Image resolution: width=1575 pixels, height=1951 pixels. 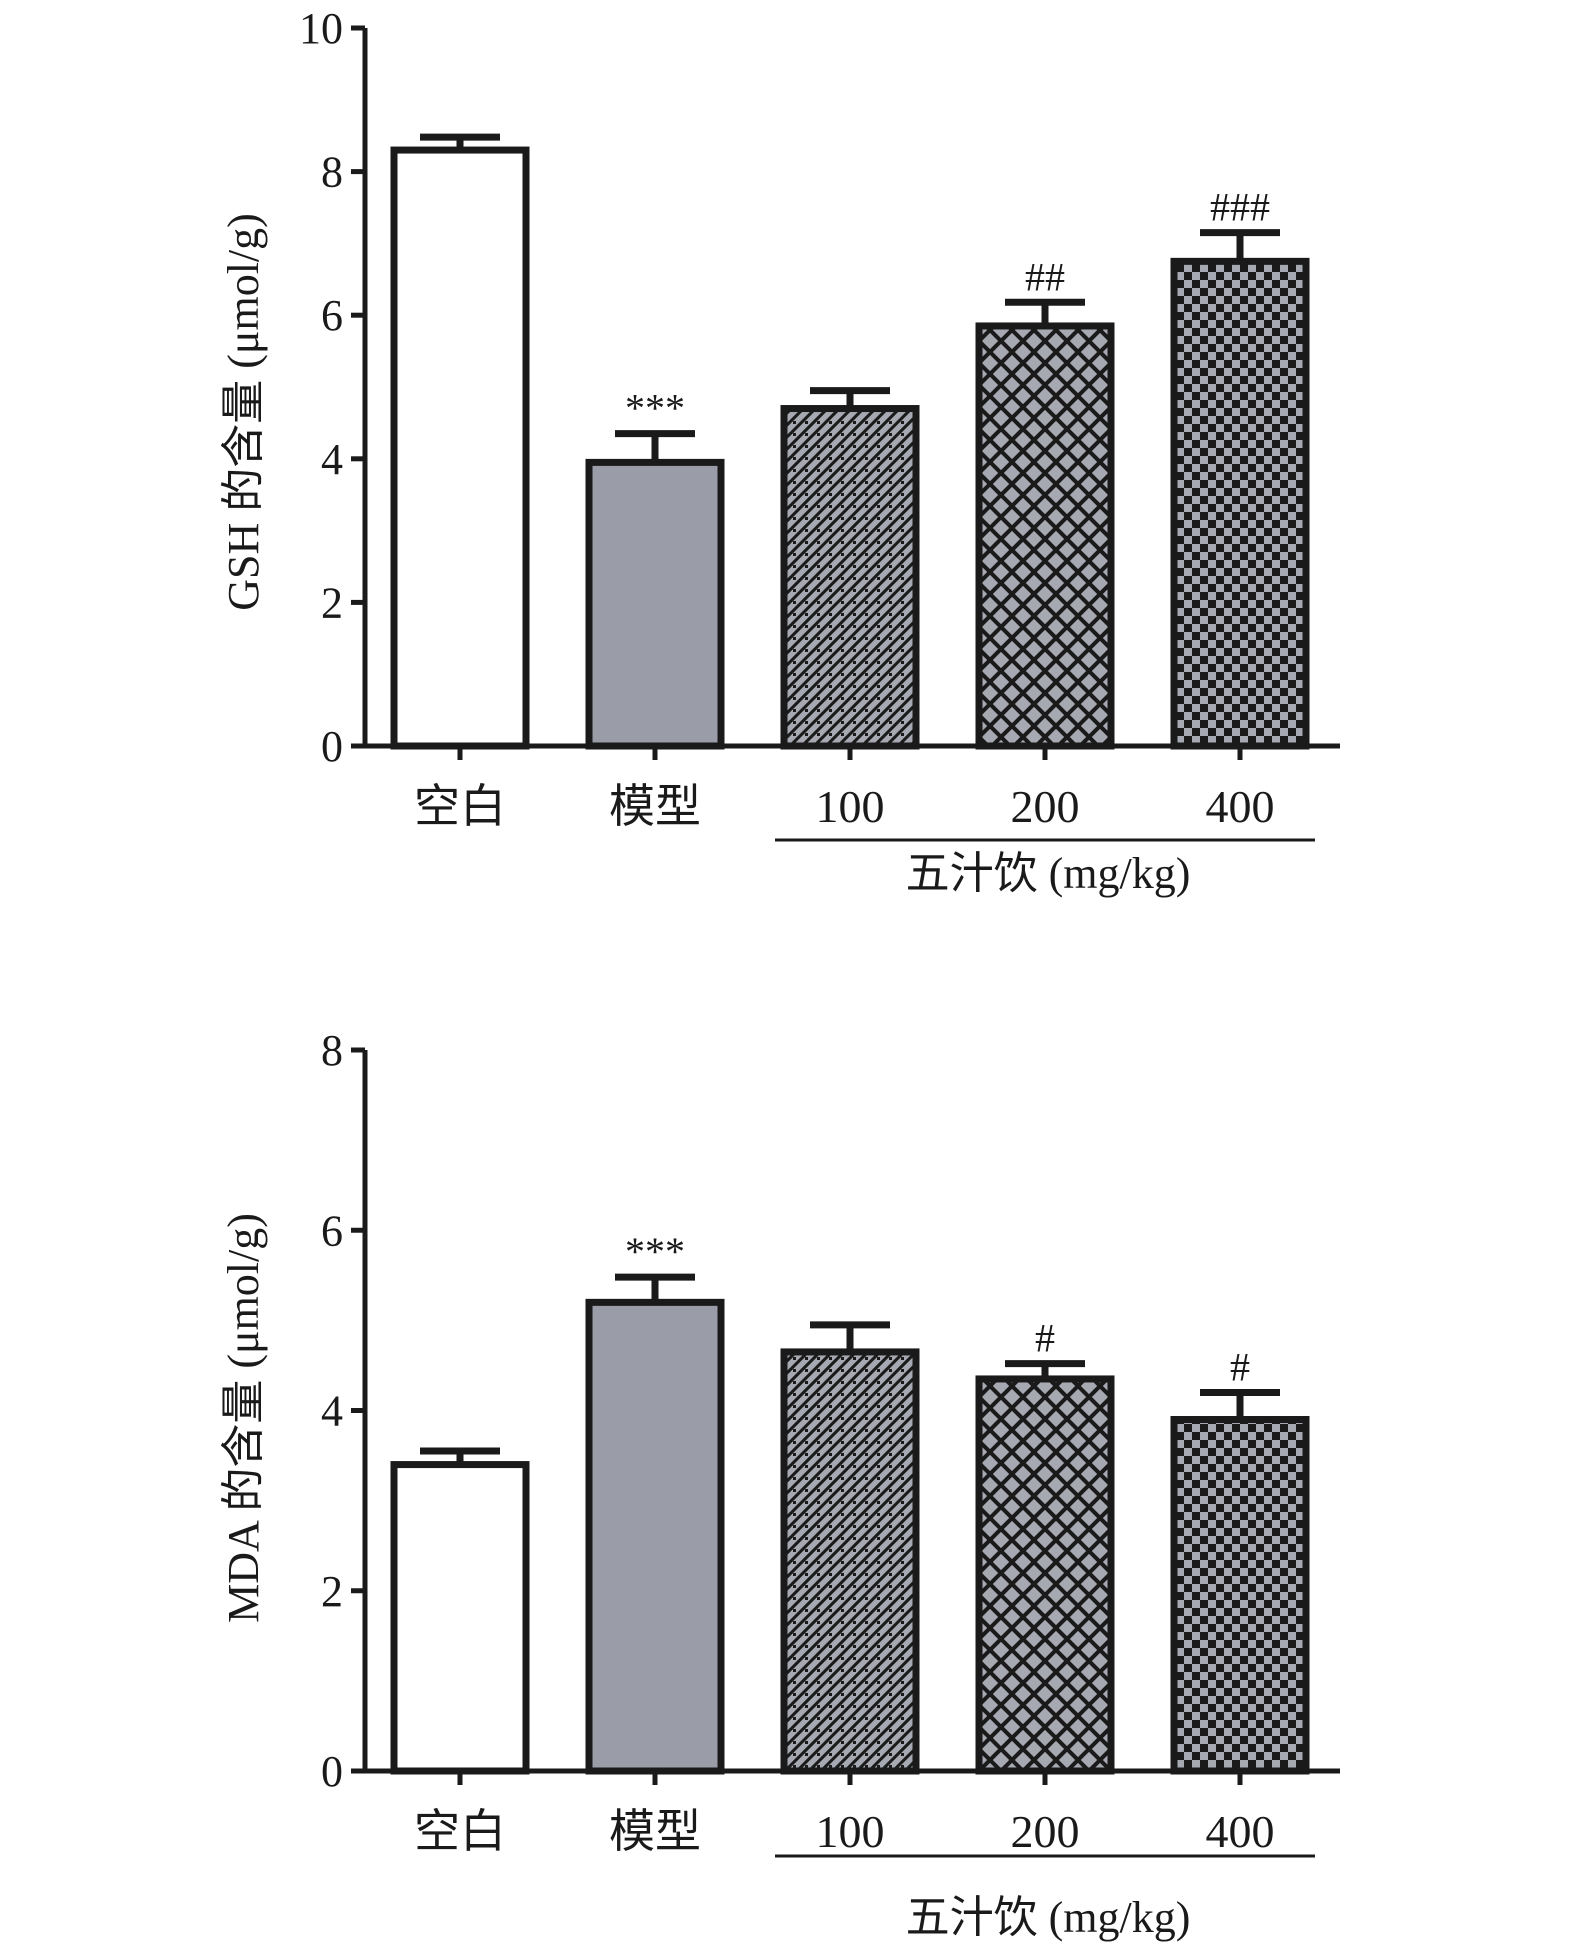 I want to click on gsh-category-label: 400, so click(x=1240, y=806).